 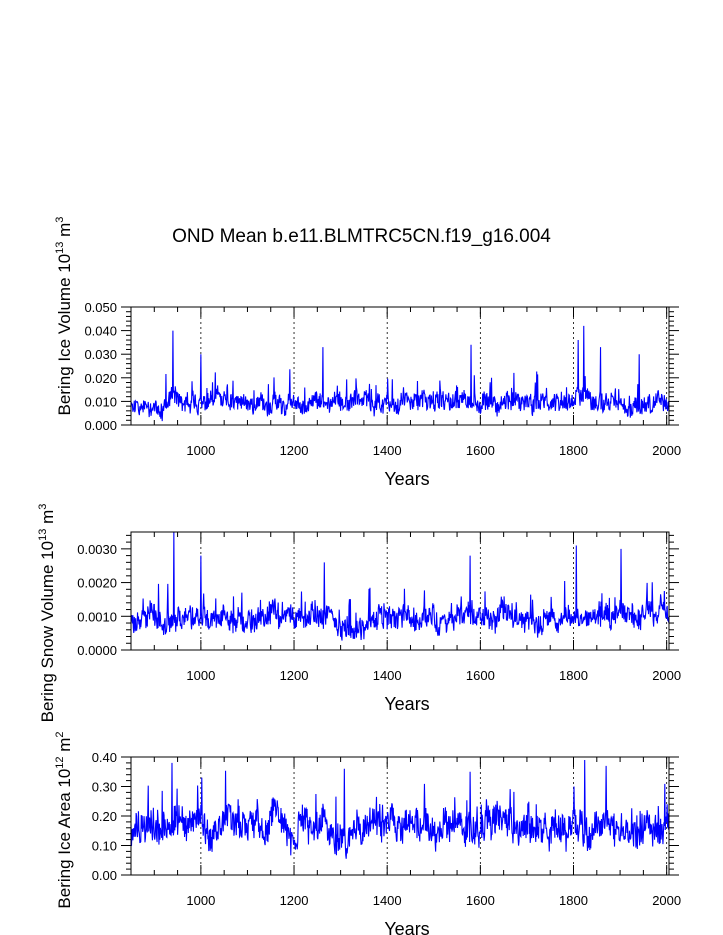 What do you see at coordinates (100, 425) in the screenshot?
I see `y-tick-label: 0.000` at bounding box center [100, 425].